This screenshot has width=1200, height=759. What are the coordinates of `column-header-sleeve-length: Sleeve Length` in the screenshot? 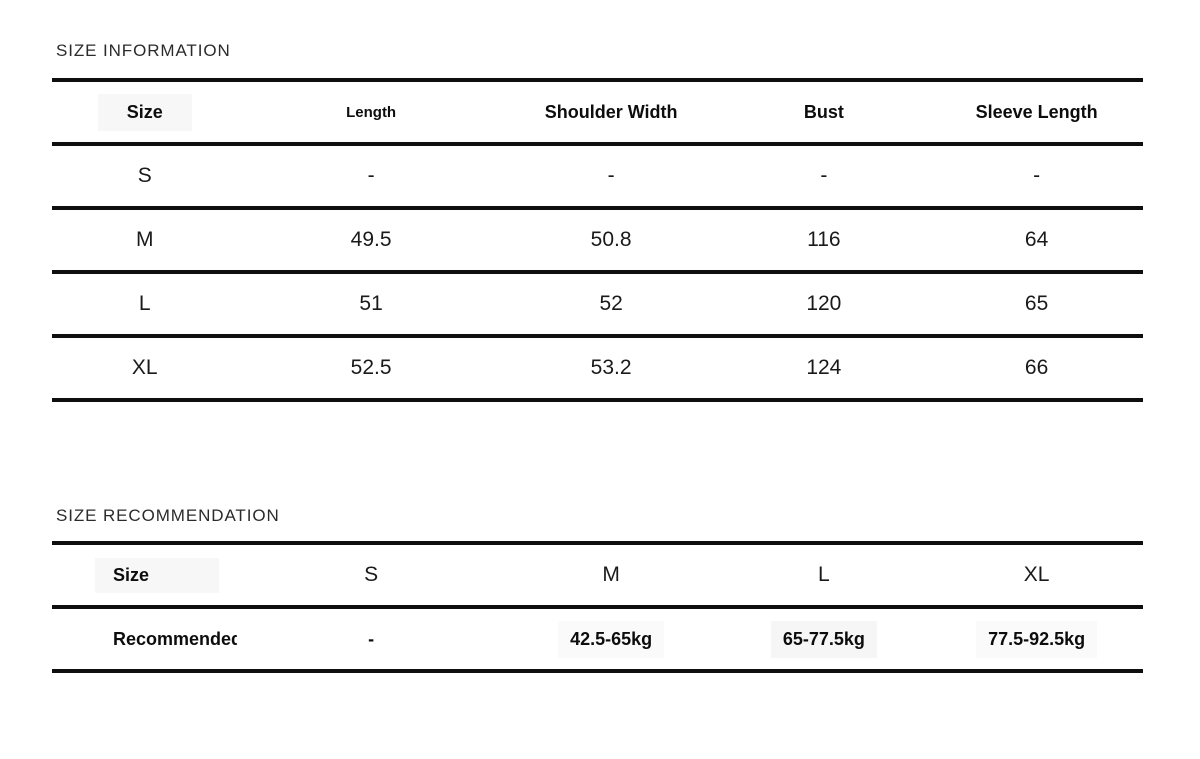 It's located at (1036, 113).